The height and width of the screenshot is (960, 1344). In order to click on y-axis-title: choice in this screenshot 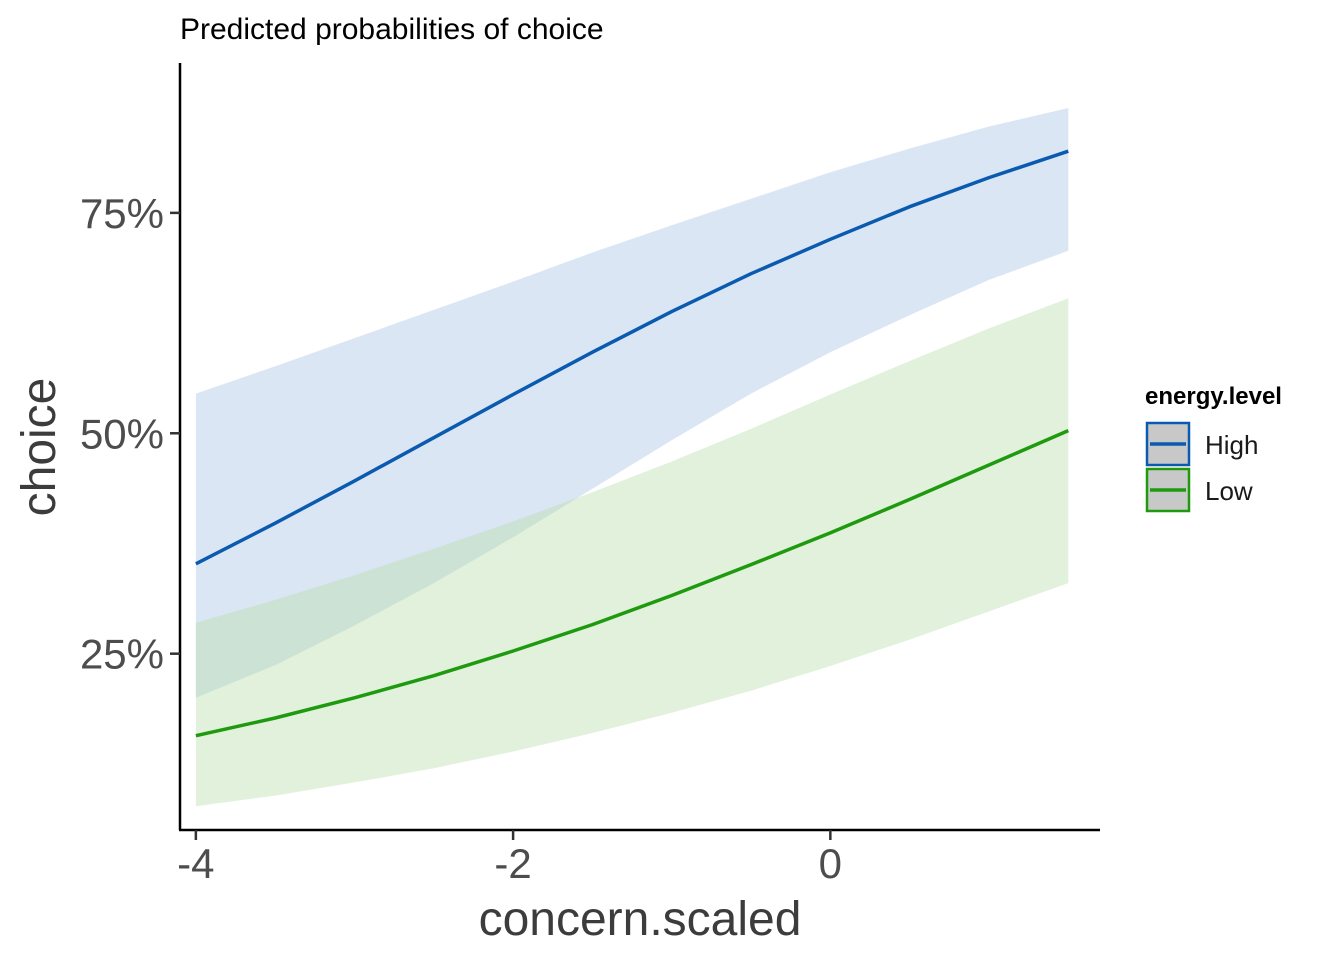, I will do `click(39, 447)`.